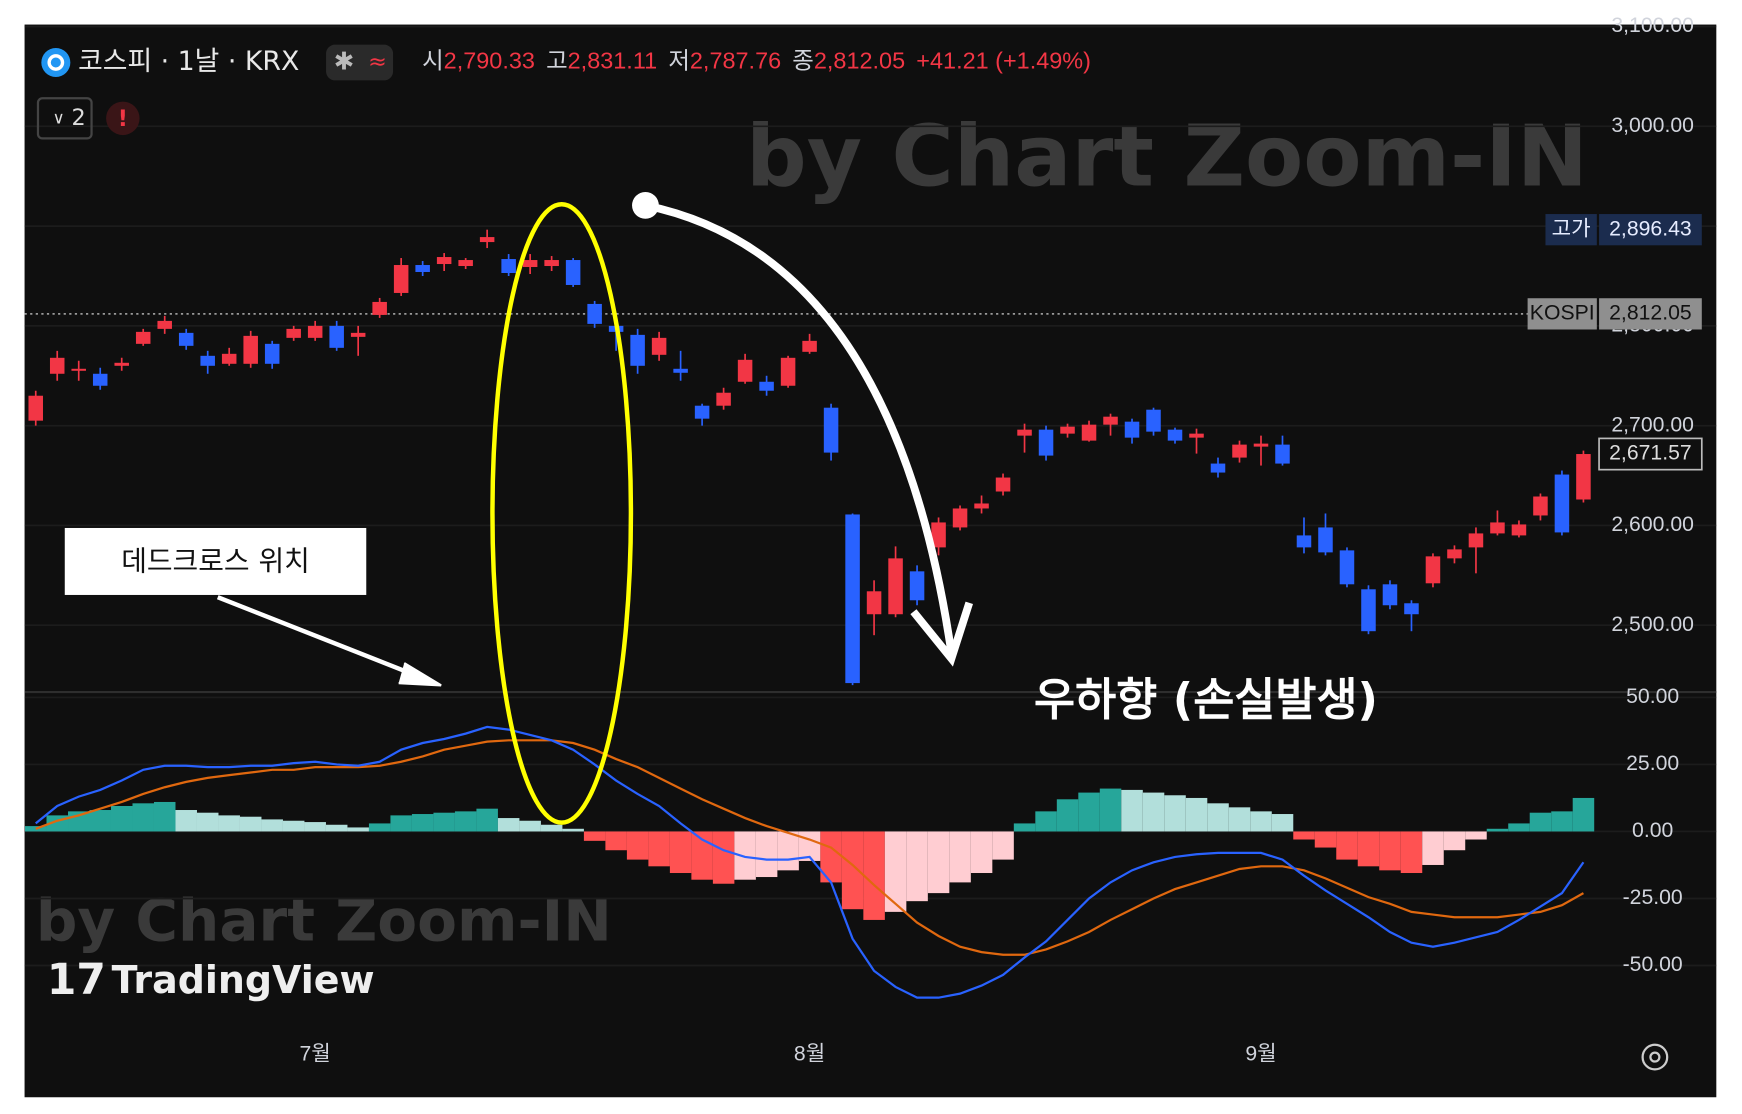  I want to click on brand: 17 TradingView, so click(211, 980).